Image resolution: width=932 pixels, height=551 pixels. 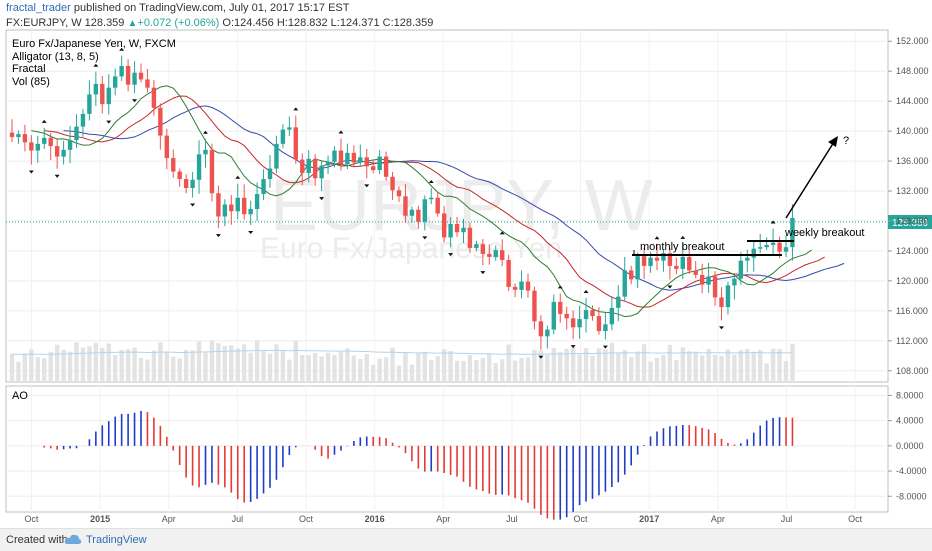 What do you see at coordinates (910, 223) in the screenshot?
I see `price-badge-label: 128.359` at bounding box center [910, 223].